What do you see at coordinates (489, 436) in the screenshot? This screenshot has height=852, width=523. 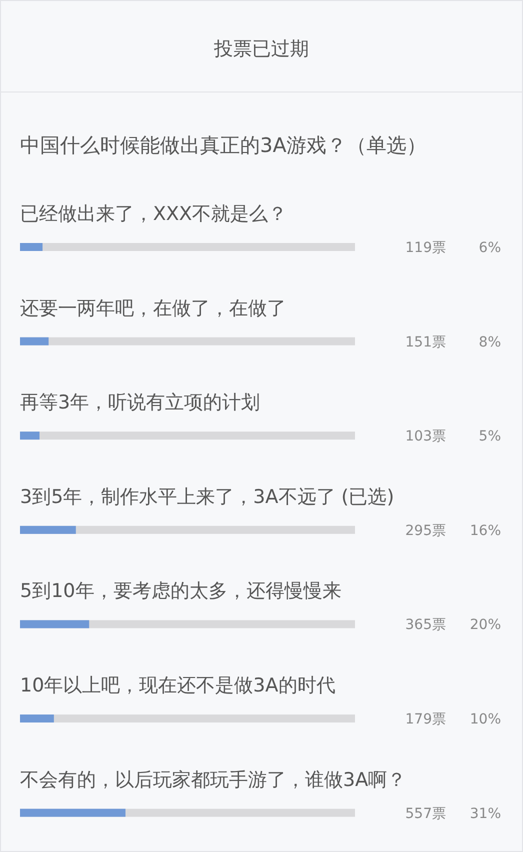 I see `text: 5%` at bounding box center [489, 436].